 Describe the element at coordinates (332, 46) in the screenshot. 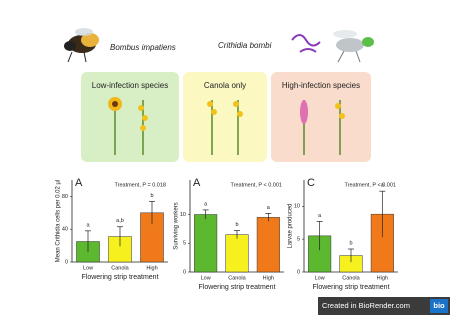

I see `parasite-illustration` at that location.